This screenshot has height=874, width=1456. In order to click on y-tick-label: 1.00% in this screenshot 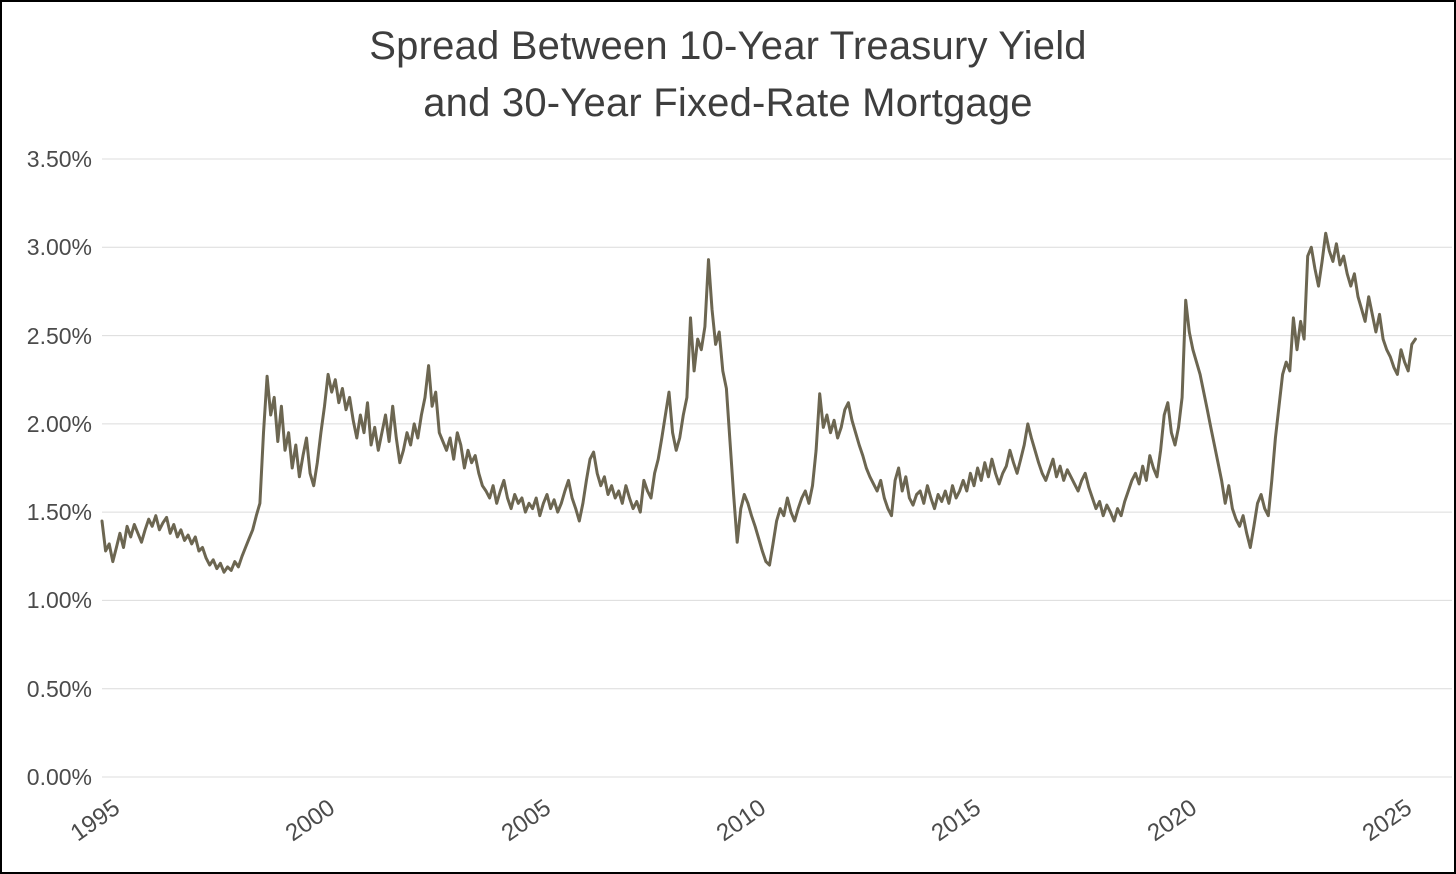, I will do `click(59, 600)`.